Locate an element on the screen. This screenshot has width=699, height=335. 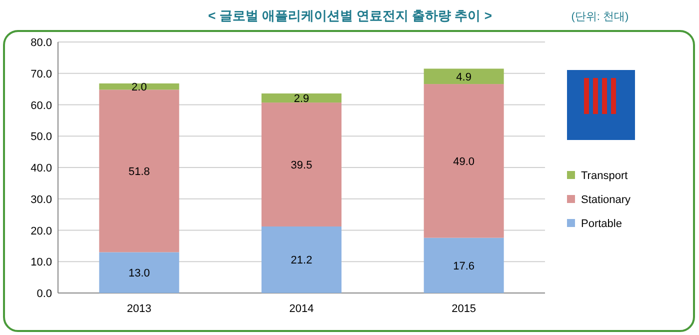
text: (단위: 천대) is located at coordinates (600, 17).